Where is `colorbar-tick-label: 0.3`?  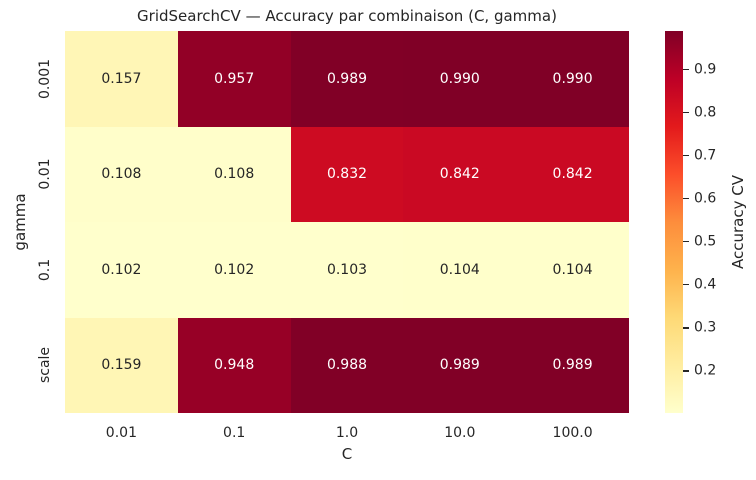
colorbar-tick-label: 0.3 is located at coordinates (705, 327).